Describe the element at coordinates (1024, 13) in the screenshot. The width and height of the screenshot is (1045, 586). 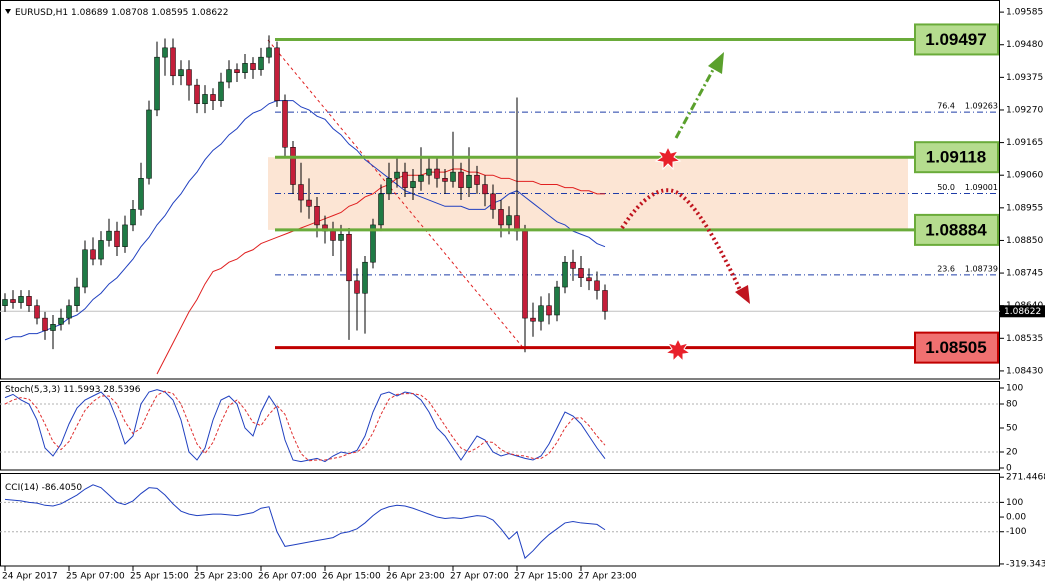
I see `y-tick-label: 1.09585` at that location.